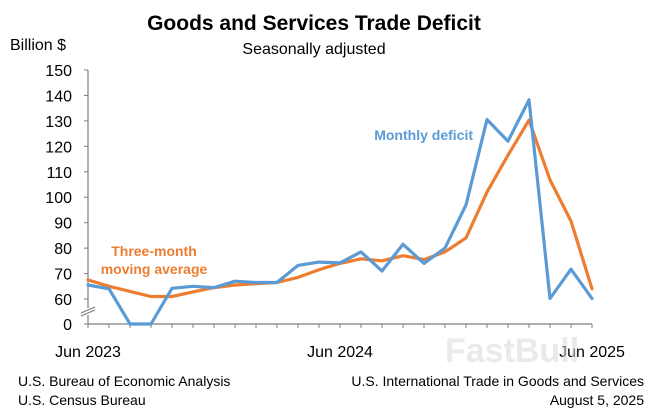 The height and width of the screenshot is (413, 660). I want to click on moving-average-annotation-line1: Three-month, so click(154, 251).